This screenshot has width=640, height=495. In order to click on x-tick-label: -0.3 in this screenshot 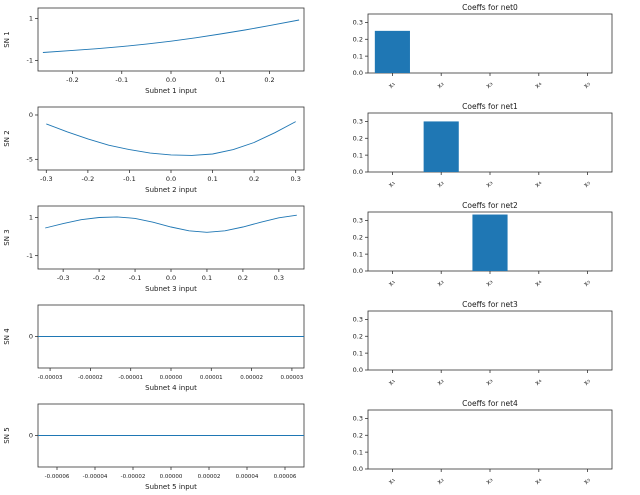, I will do `click(46, 179)`.